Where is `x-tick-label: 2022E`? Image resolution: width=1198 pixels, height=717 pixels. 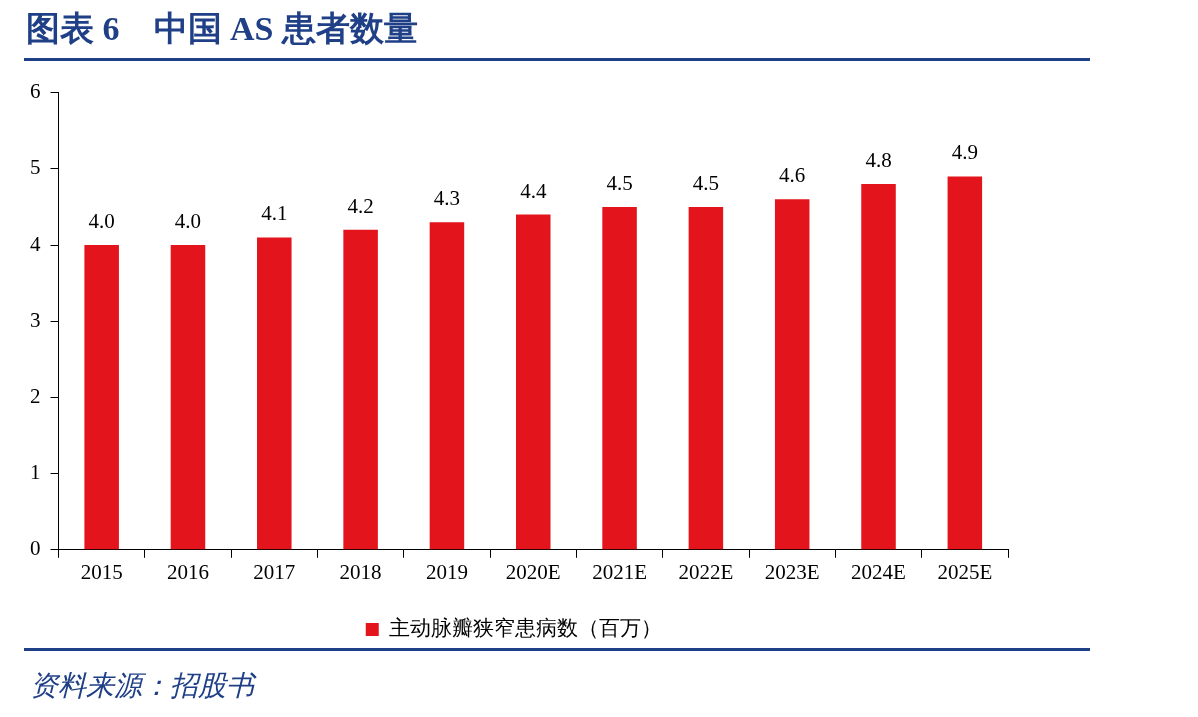 x-tick-label: 2022E is located at coordinates (706, 571).